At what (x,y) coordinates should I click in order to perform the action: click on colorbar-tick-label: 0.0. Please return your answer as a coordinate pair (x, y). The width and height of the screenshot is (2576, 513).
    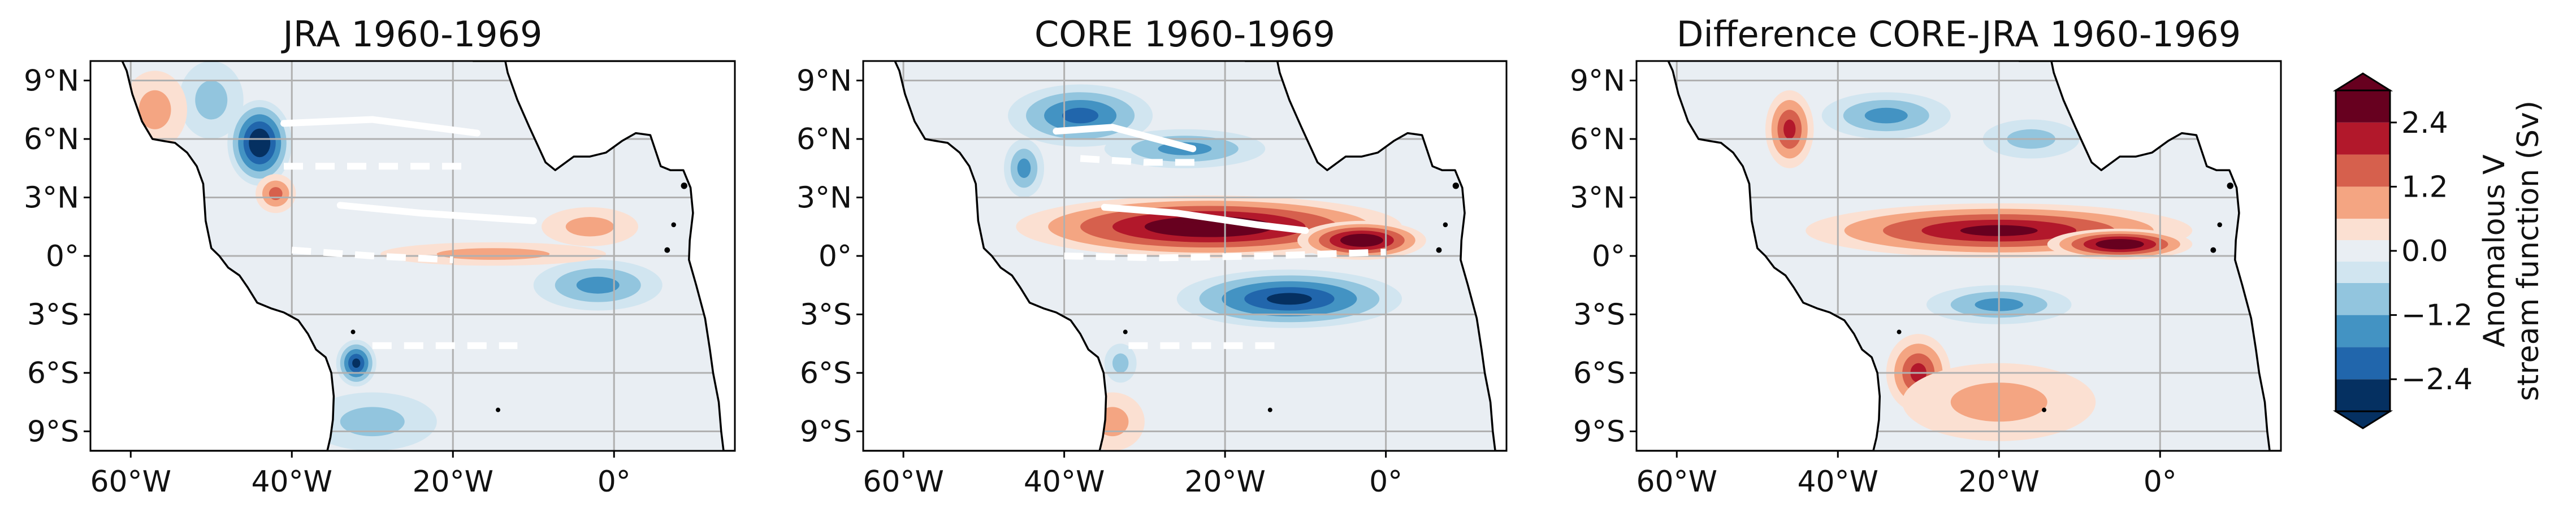
    Looking at the image, I should click on (2424, 251).